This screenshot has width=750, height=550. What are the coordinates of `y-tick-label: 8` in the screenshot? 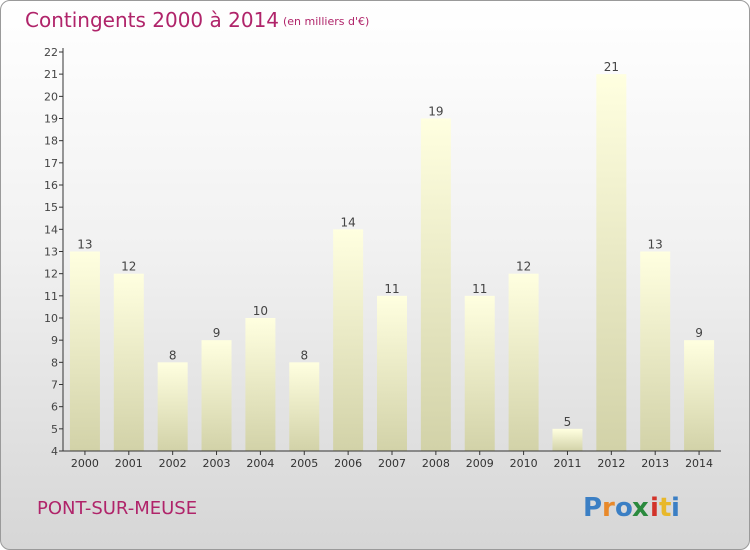 It's located at (54, 362).